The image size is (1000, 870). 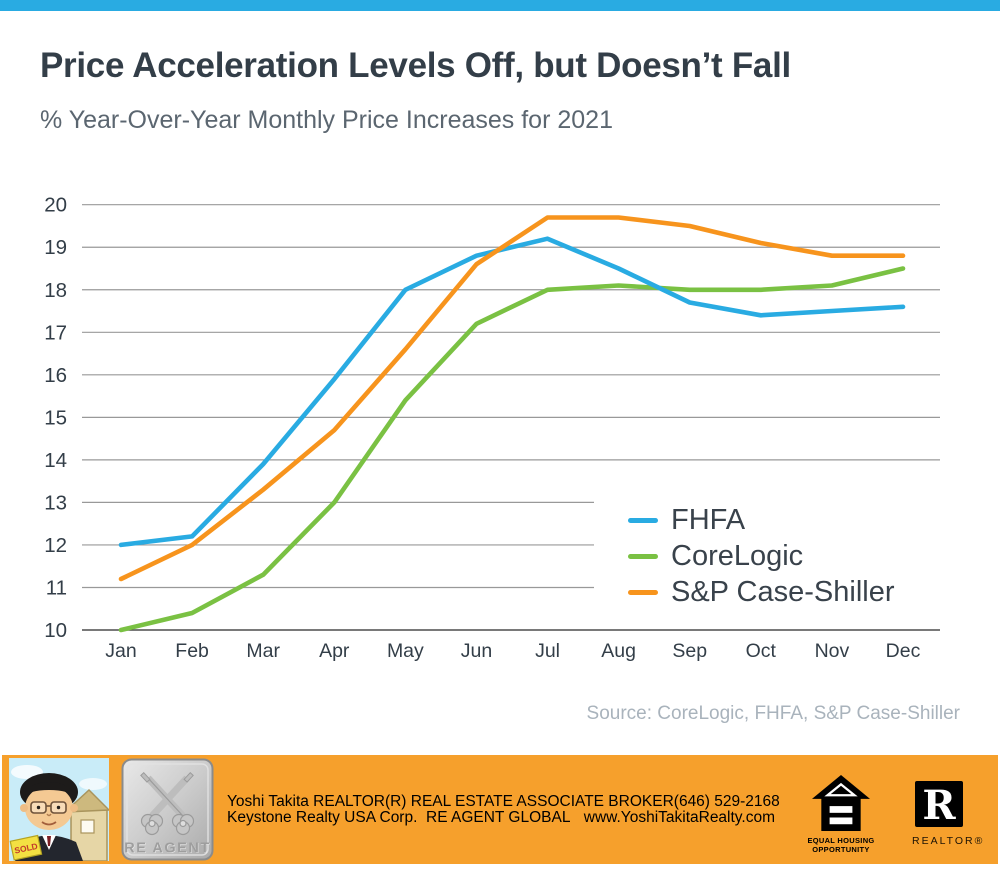 I want to click on y-tick-label: 19, so click(x=55, y=247).